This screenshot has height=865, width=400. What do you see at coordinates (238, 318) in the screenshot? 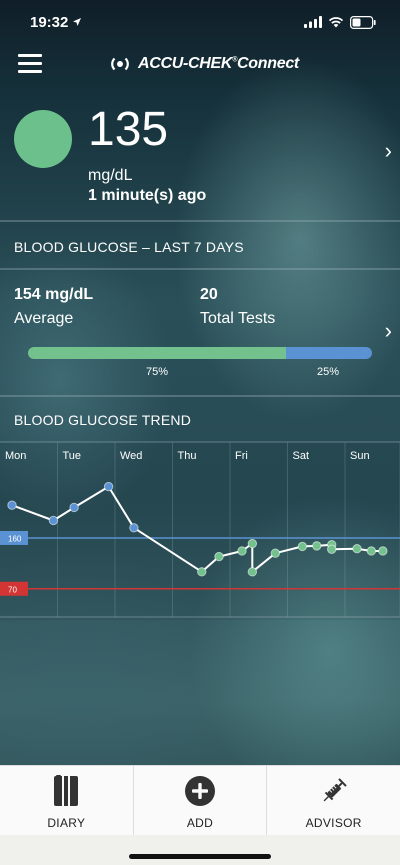
I see `total-tests-label: Total Tests` at bounding box center [238, 318].